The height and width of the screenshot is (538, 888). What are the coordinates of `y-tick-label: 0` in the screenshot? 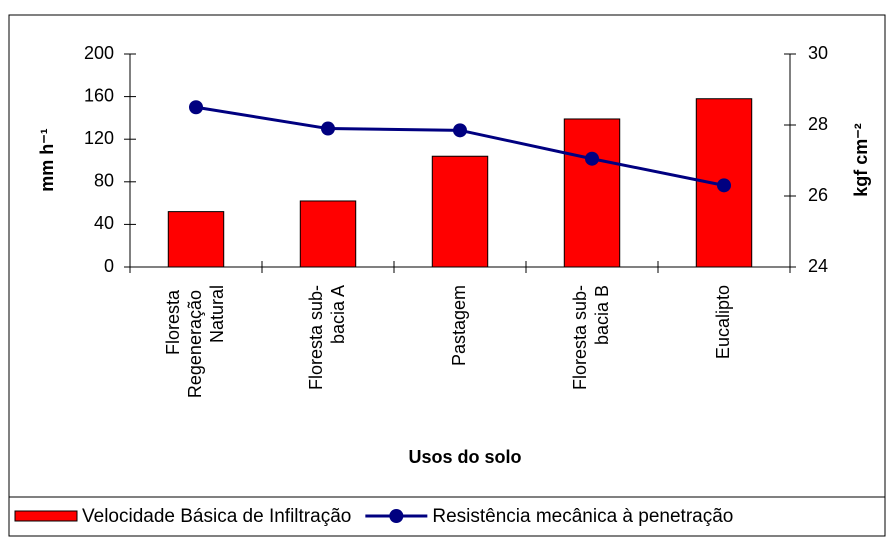 It's located at (109, 266).